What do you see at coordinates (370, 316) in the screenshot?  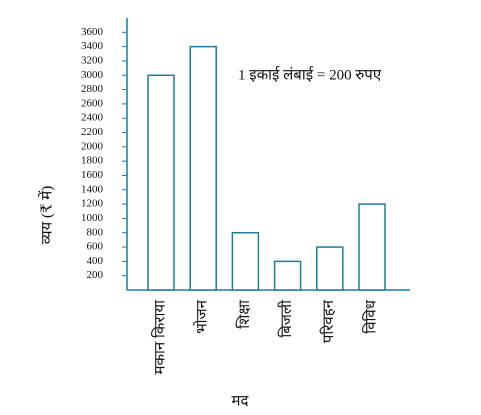 I see `x-tick-label: विविध` at bounding box center [370, 316].